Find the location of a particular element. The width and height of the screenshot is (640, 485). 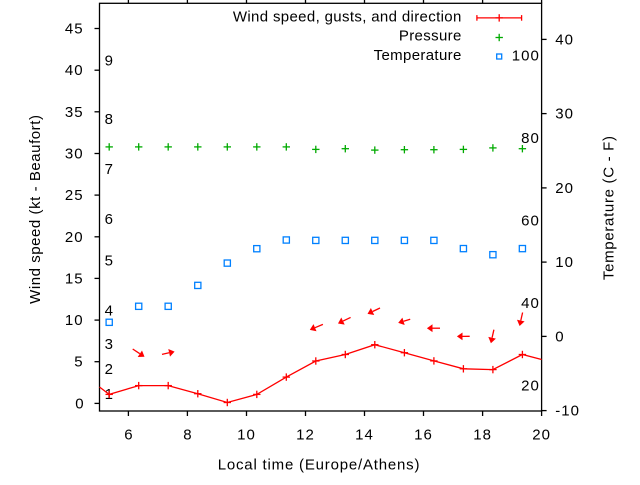

svg-text: 15 is located at coordinates (74, 278).